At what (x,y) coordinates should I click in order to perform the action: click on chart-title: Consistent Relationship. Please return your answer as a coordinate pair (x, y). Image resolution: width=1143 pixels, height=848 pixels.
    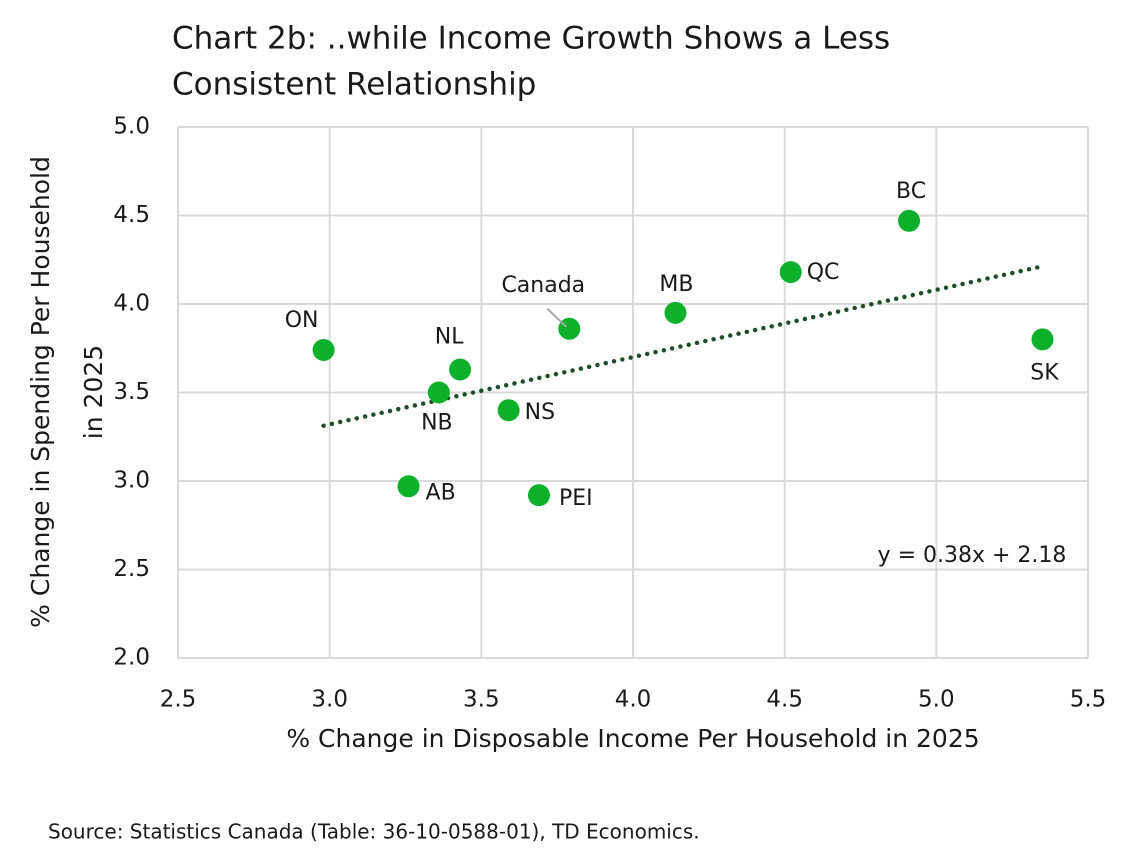
    Looking at the image, I should click on (354, 85).